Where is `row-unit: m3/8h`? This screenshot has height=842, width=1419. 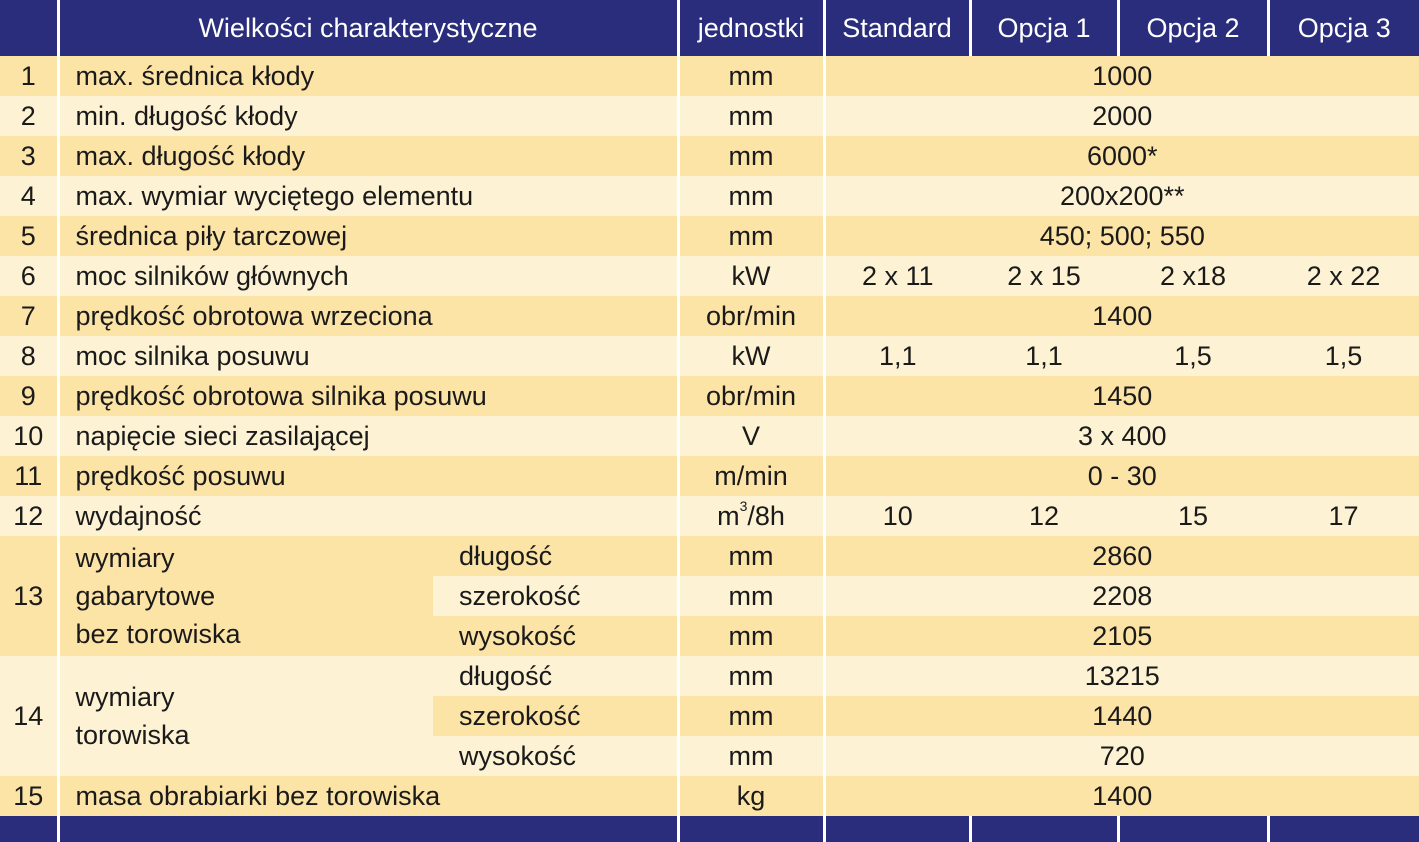 row-unit: m3/8h is located at coordinates (751, 516).